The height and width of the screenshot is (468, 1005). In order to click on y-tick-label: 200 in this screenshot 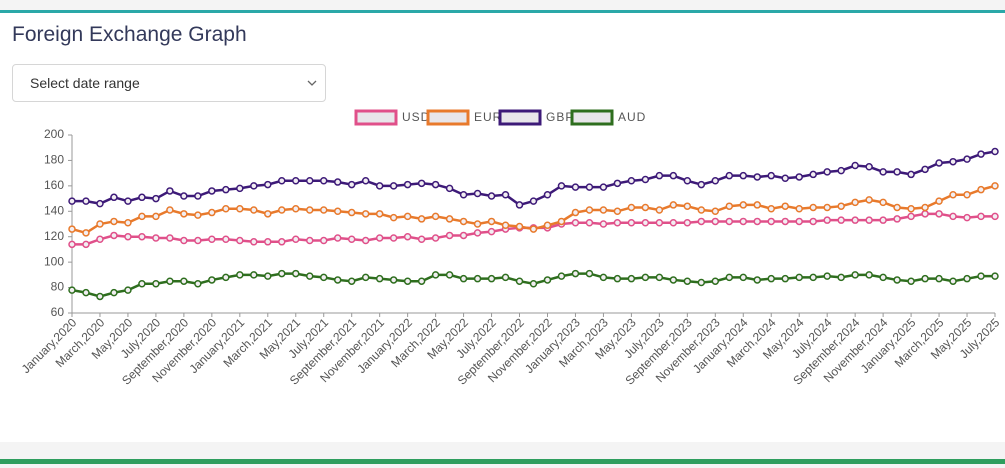, I will do `click(54, 134)`.